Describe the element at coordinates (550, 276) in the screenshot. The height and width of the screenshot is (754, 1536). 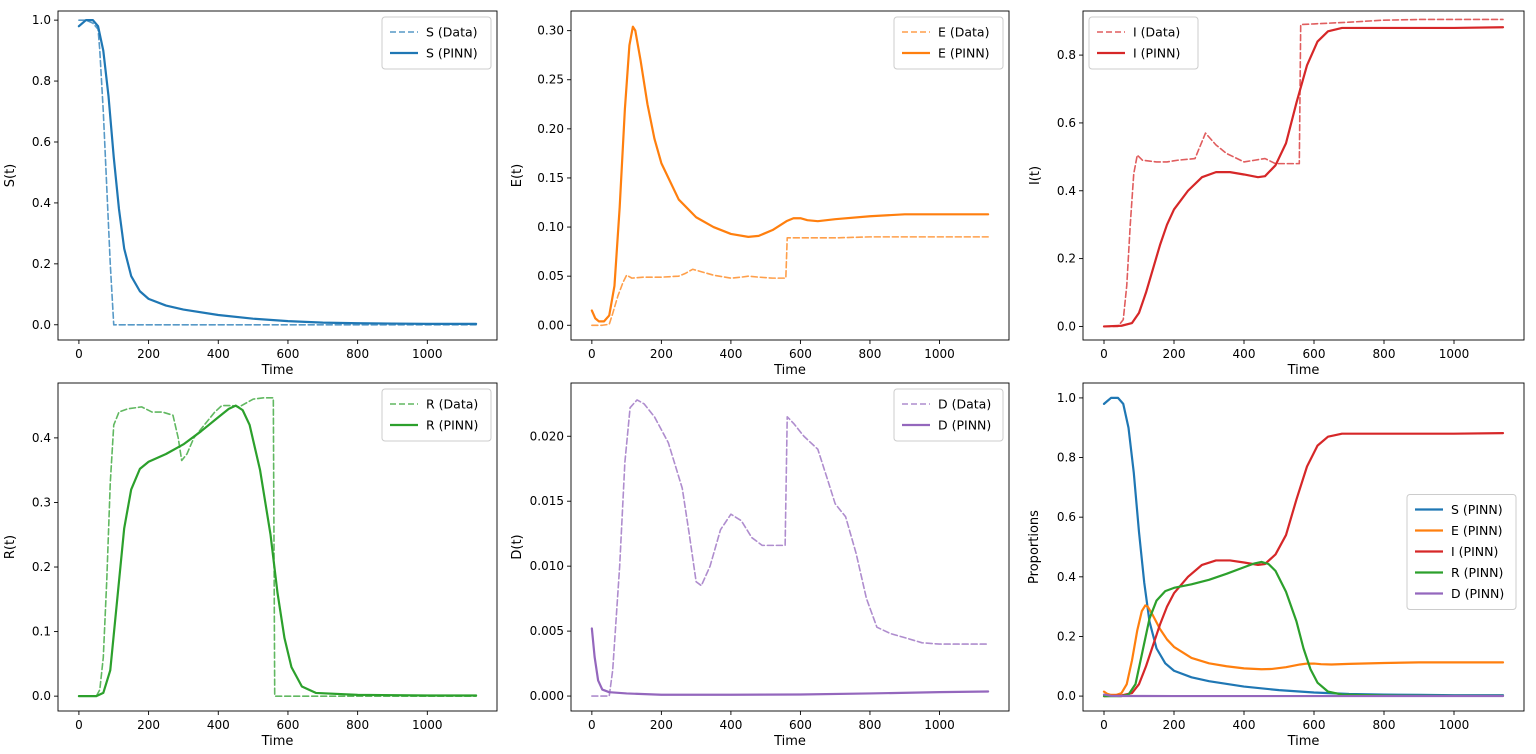
I see `y-tick-label: 0.05` at that location.